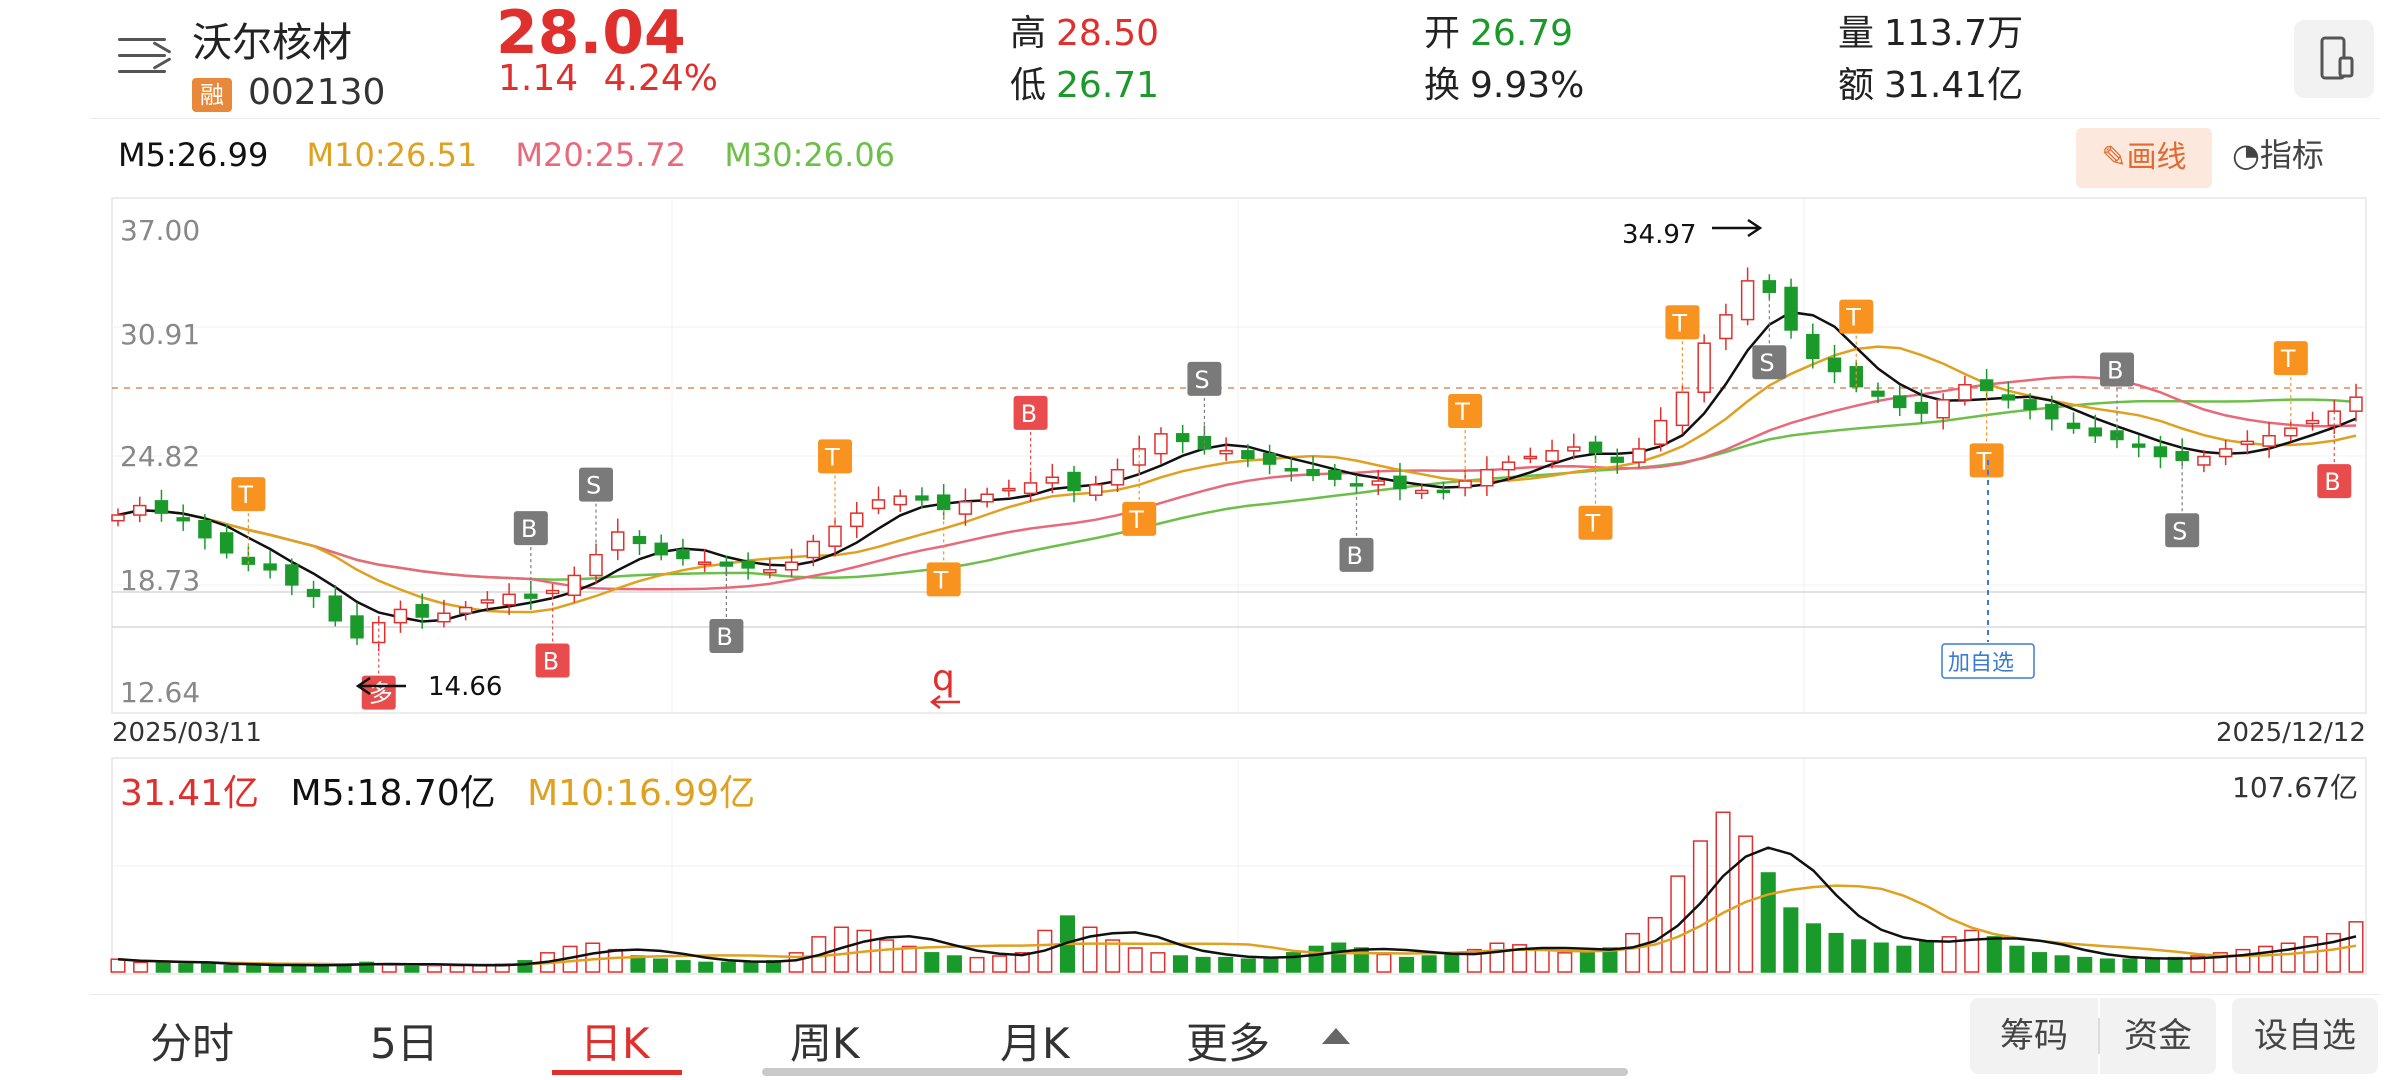  Describe the element at coordinates (1522, 33) in the screenshot. I see `open-value: 26.79` at that location.